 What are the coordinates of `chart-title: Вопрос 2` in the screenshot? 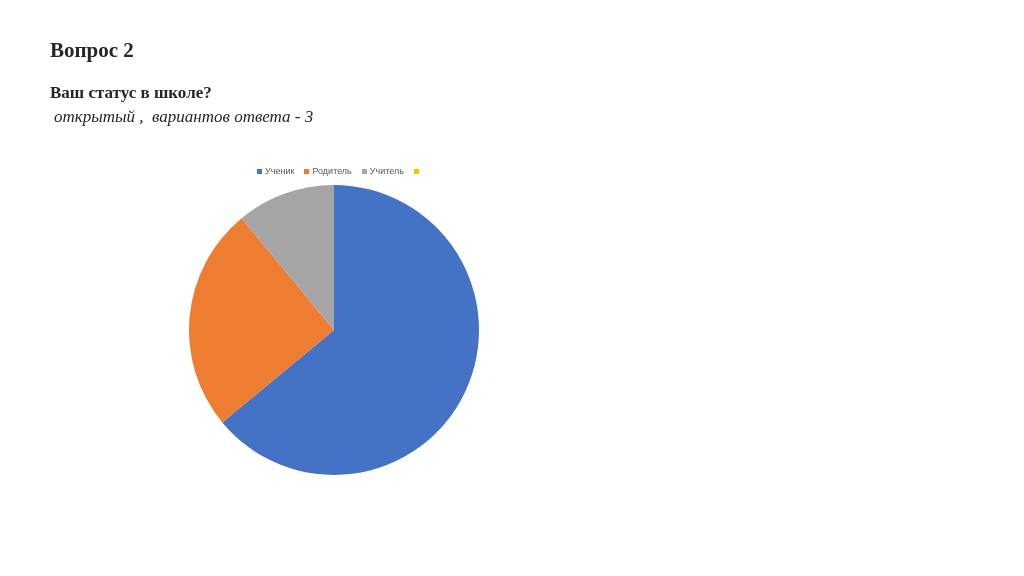 It's located at (92, 50).